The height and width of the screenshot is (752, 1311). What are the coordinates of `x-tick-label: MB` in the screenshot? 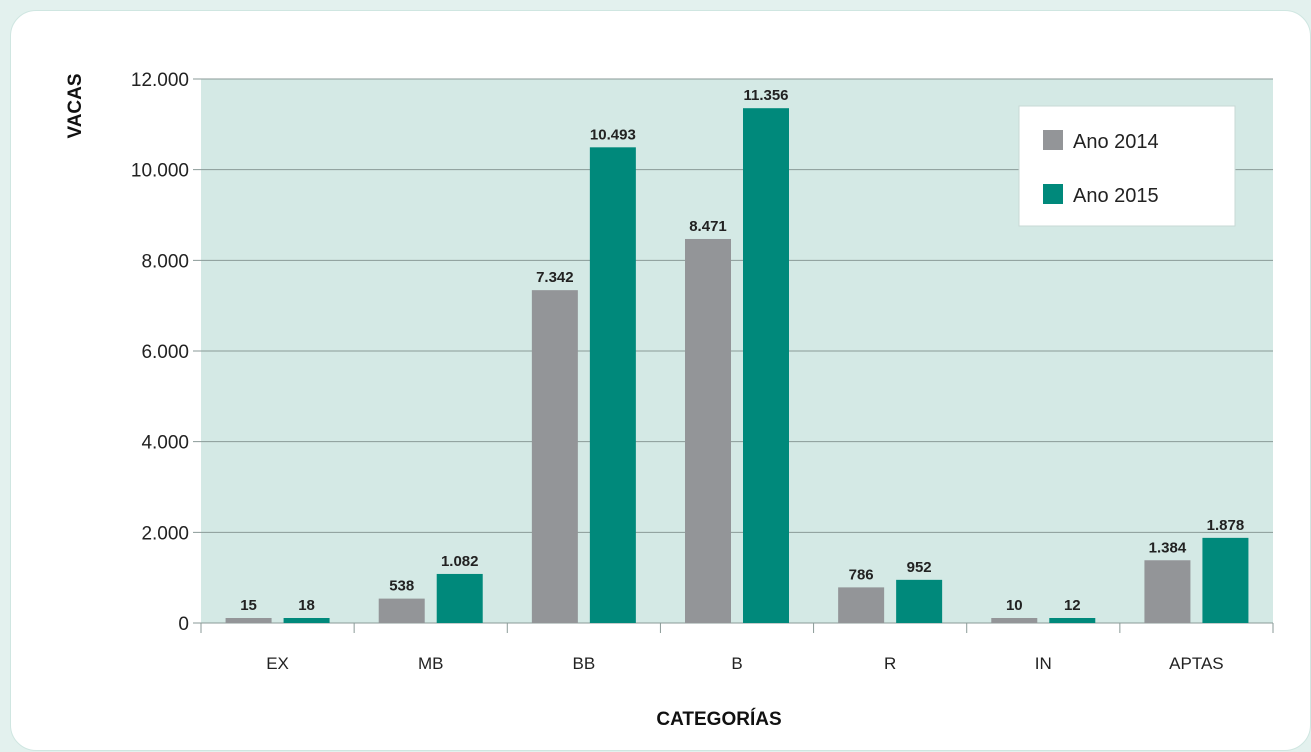 It's located at (431, 663).